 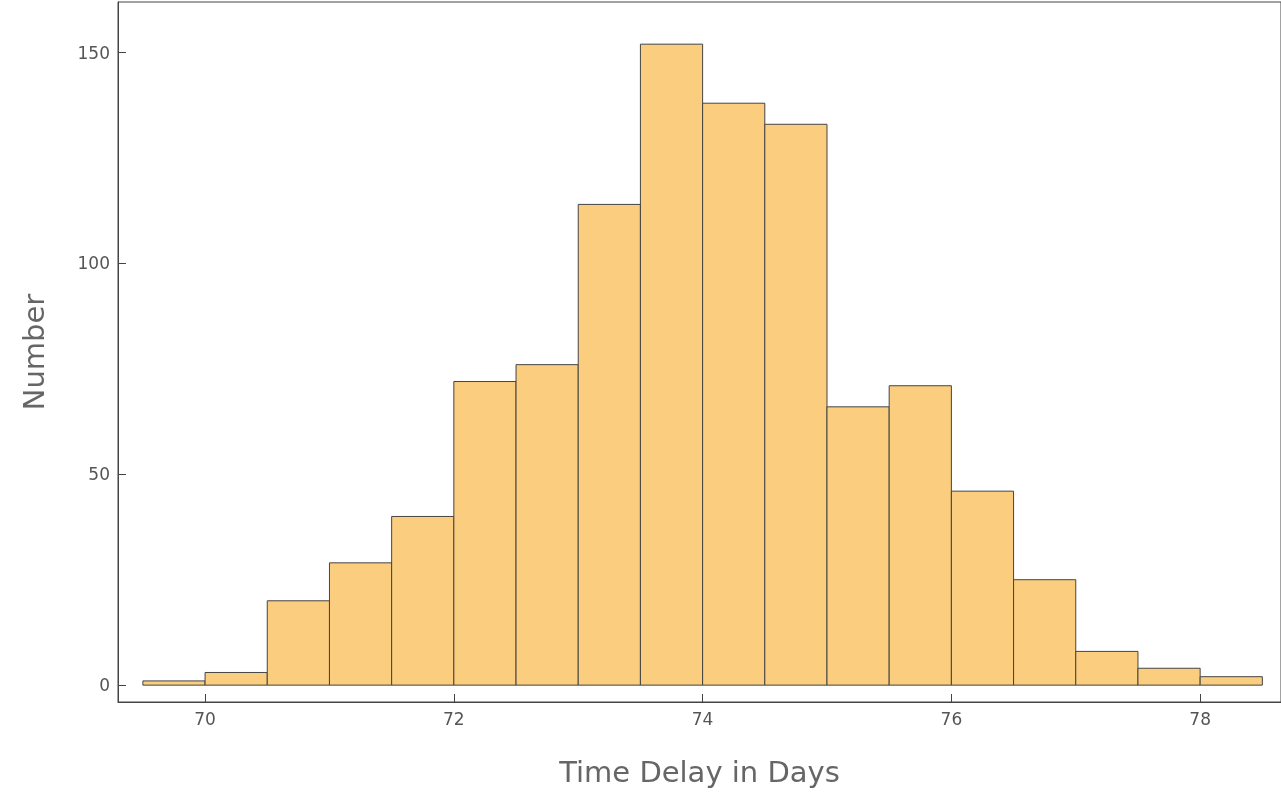 What do you see at coordinates (104, 685) in the screenshot?
I see `y-tick-label: 0` at bounding box center [104, 685].